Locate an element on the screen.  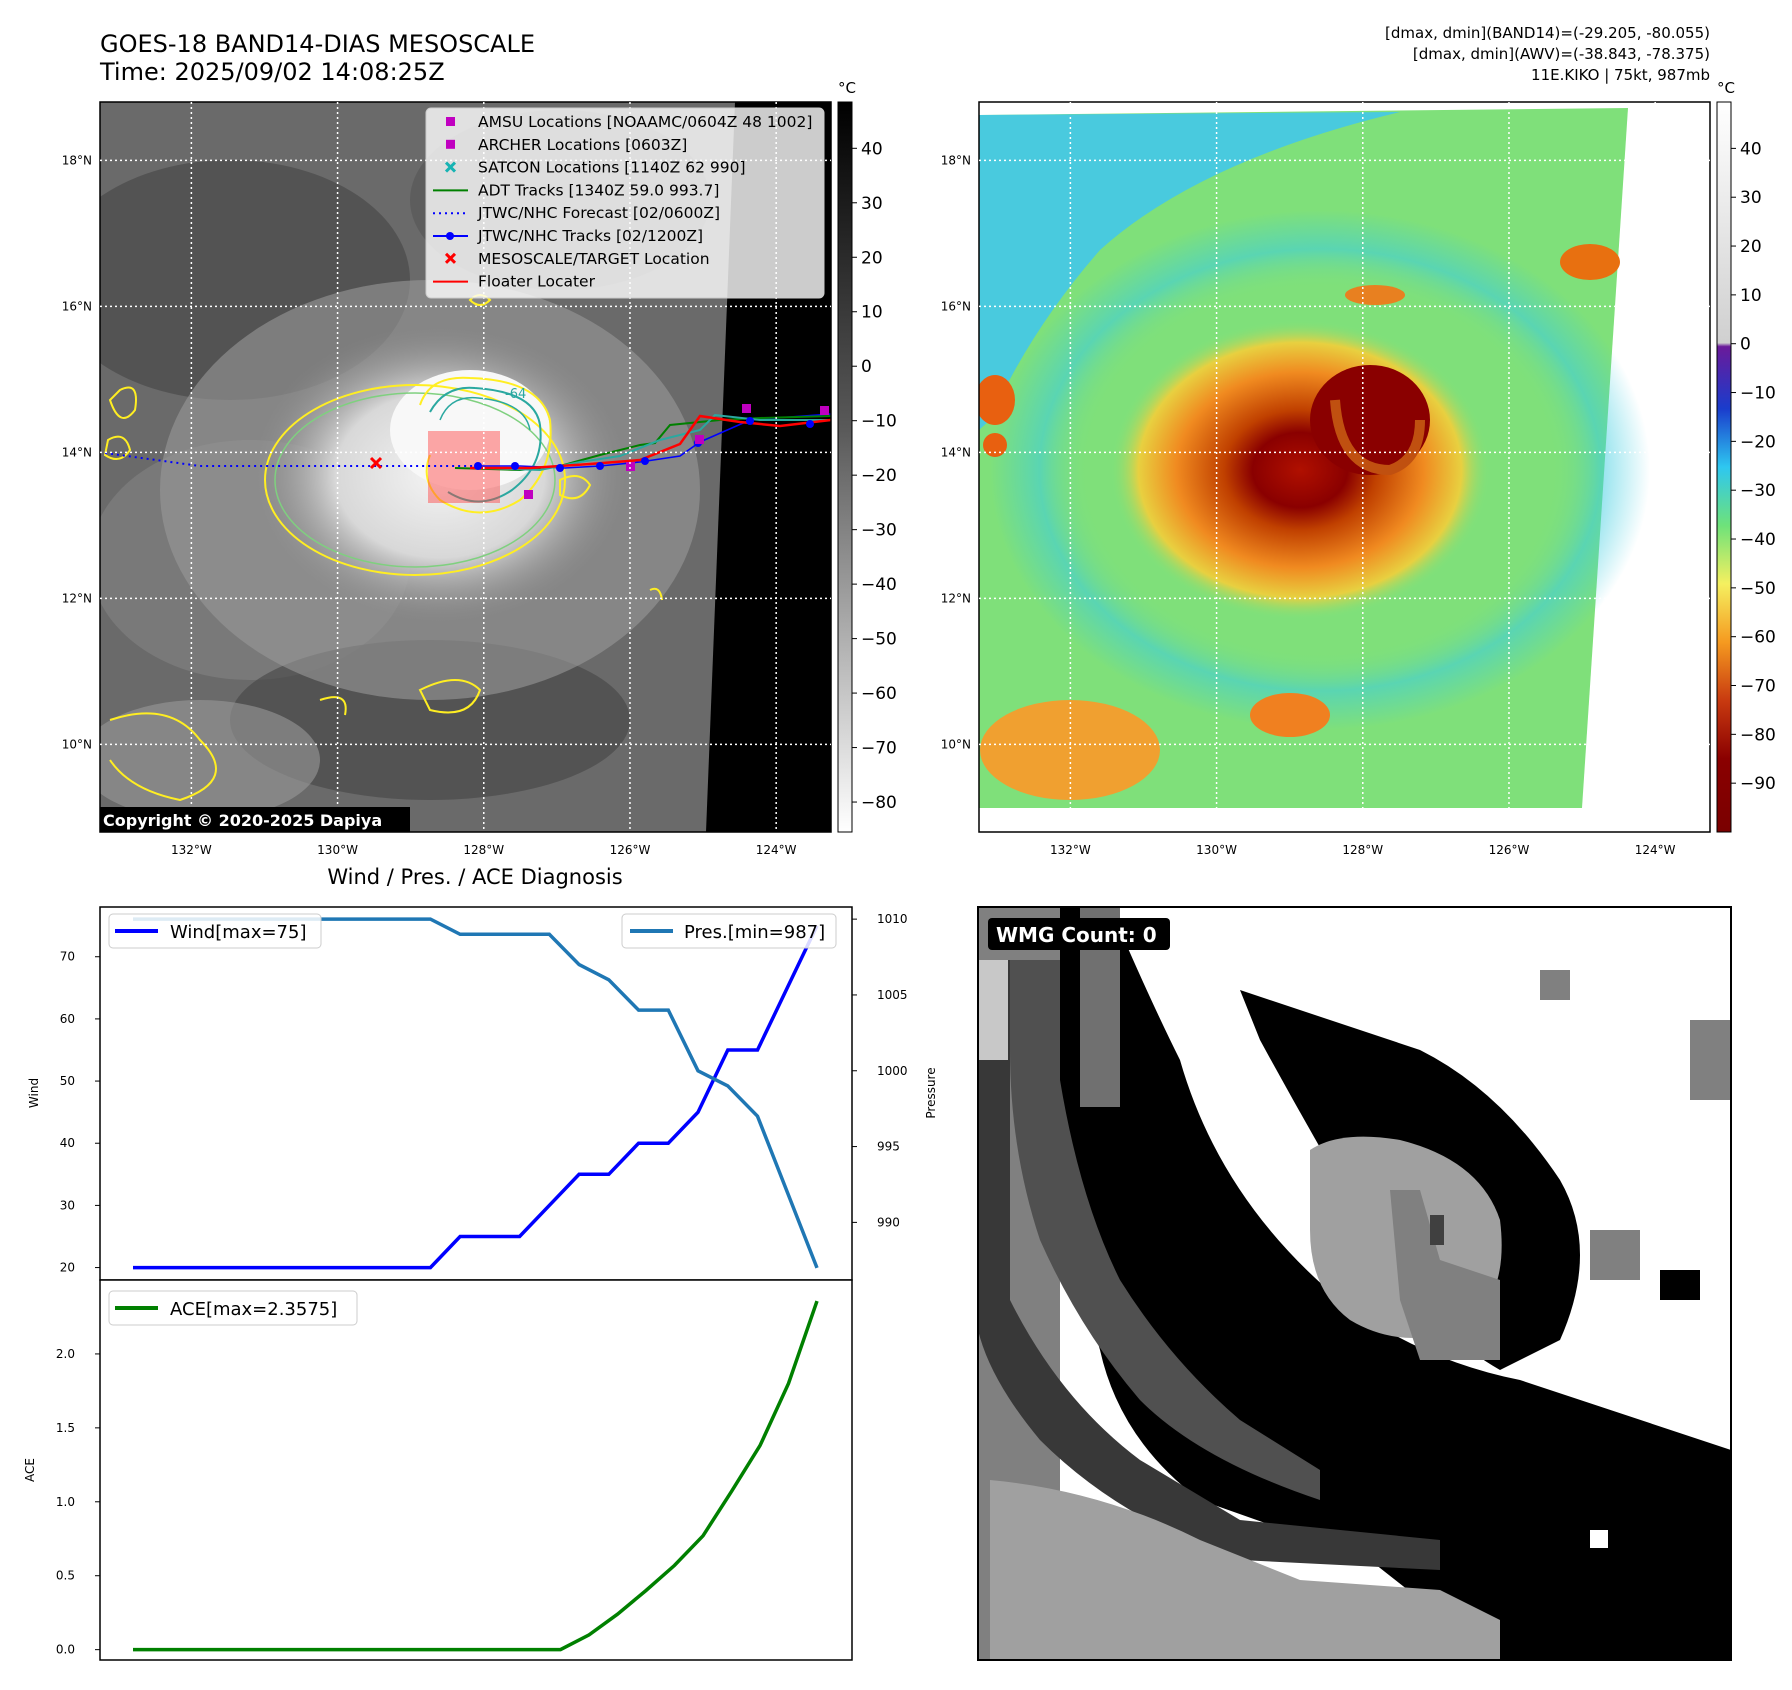
pressure-tick-label: 995 is located at coordinates (888, 1147).